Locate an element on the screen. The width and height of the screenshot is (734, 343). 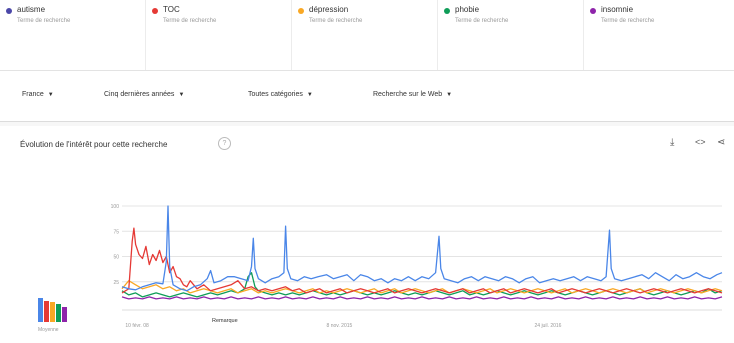
region-filter-label: France is located at coordinates (33, 94).